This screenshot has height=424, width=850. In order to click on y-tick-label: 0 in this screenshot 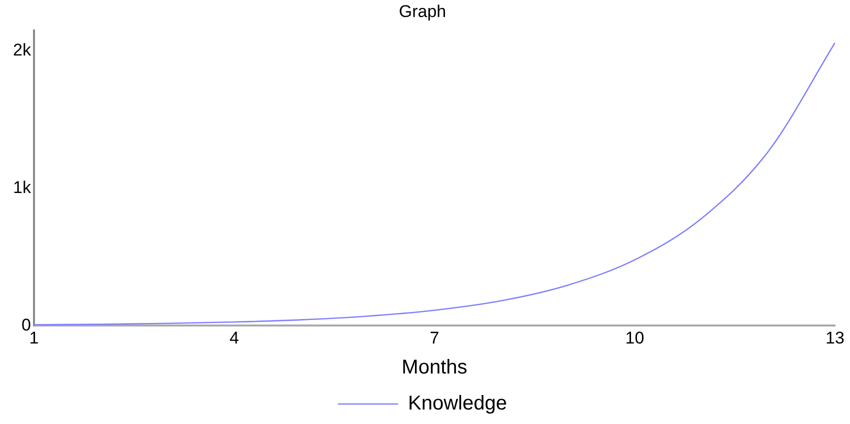, I will do `click(26, 324)`.